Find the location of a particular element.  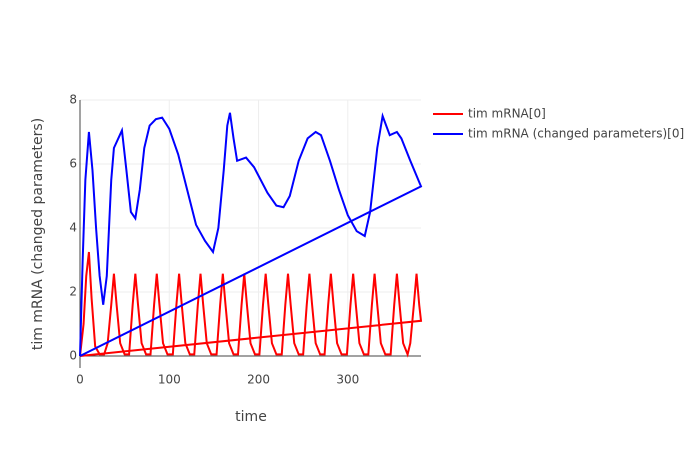

y-tick-label: 8 is located at coordinates (73, 100).